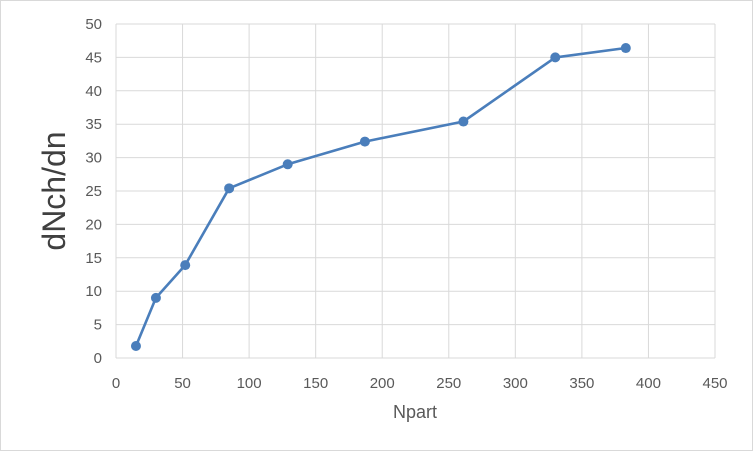  I want to click on x-tick-label: 350, so click(581, 383).